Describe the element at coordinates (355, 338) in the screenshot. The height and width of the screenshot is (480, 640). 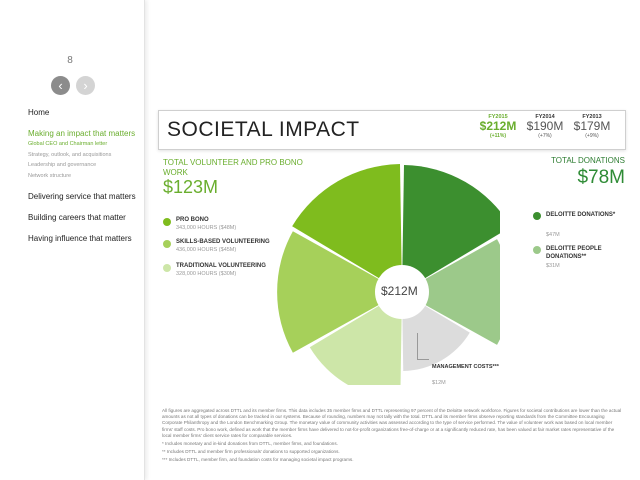
I see `chart-slice-traditional-volunteering` at that location.